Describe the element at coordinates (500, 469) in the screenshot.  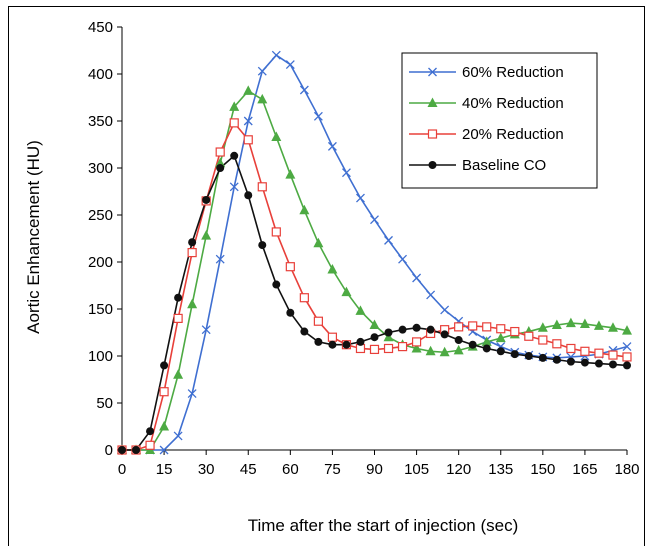
I see `x-tick-label: 135` at that location.